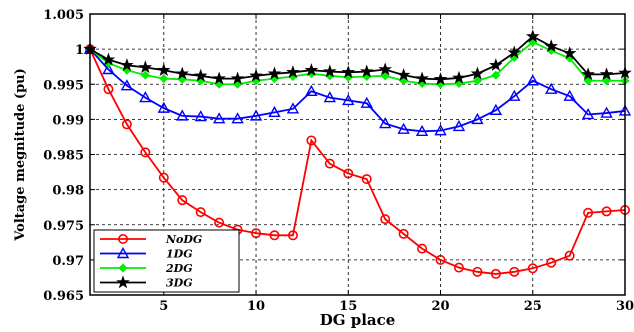 Image resolution: width=634 pixels, height=332 pixels. Describe the element at coordinates (533, 306) in the screenshot. I see `x-tick-label: 25` at that location.